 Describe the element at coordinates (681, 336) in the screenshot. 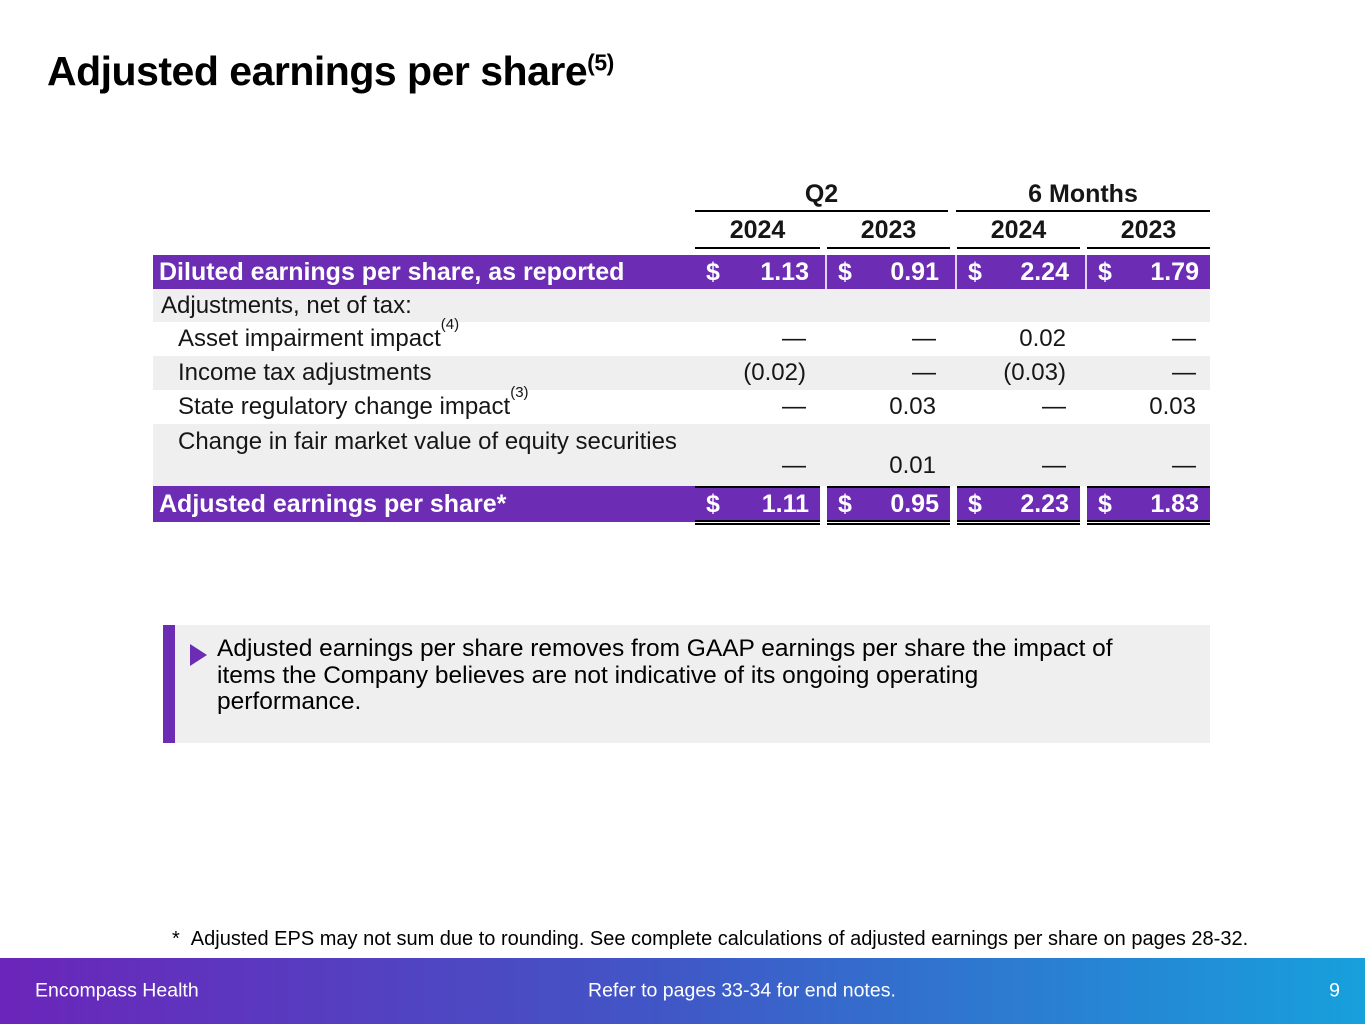

I see `table-row-asset-impairment: Asset impairment impact (4) — — 0.02 —` at that location.